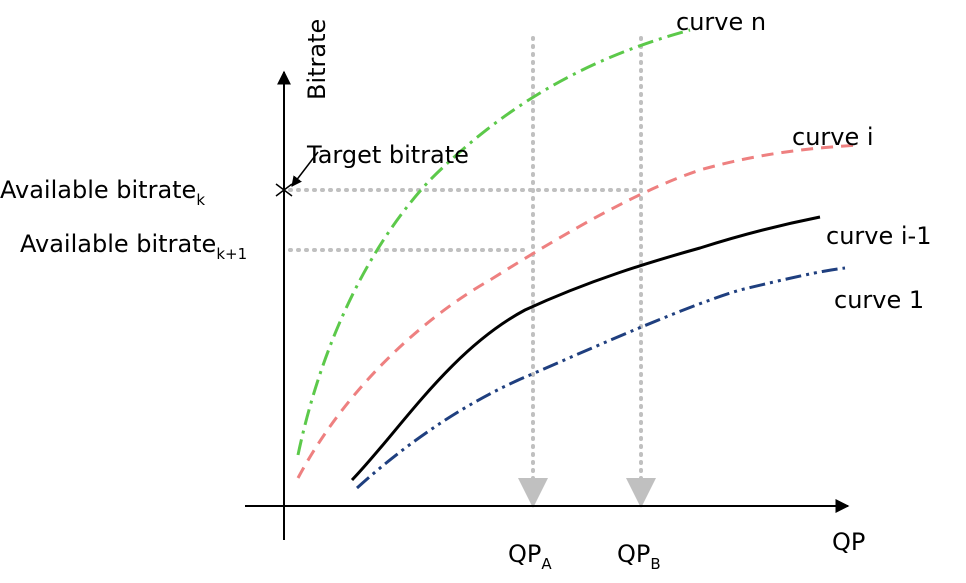  I want to click on available-k1-sub: k+1, so click(231, 254).